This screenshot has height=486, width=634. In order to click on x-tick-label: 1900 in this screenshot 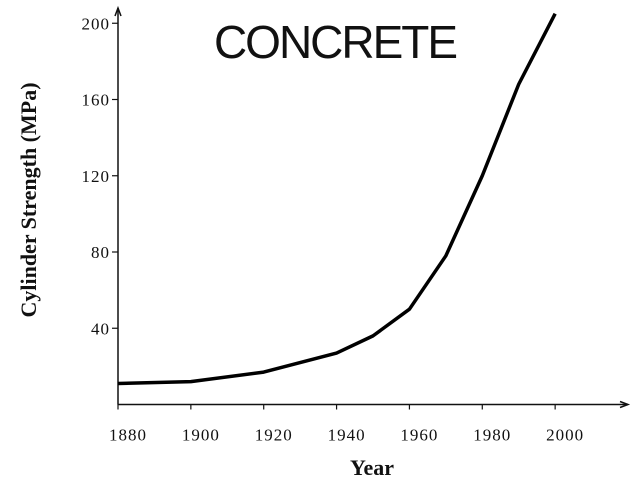, I will do `click(201, 435)`.